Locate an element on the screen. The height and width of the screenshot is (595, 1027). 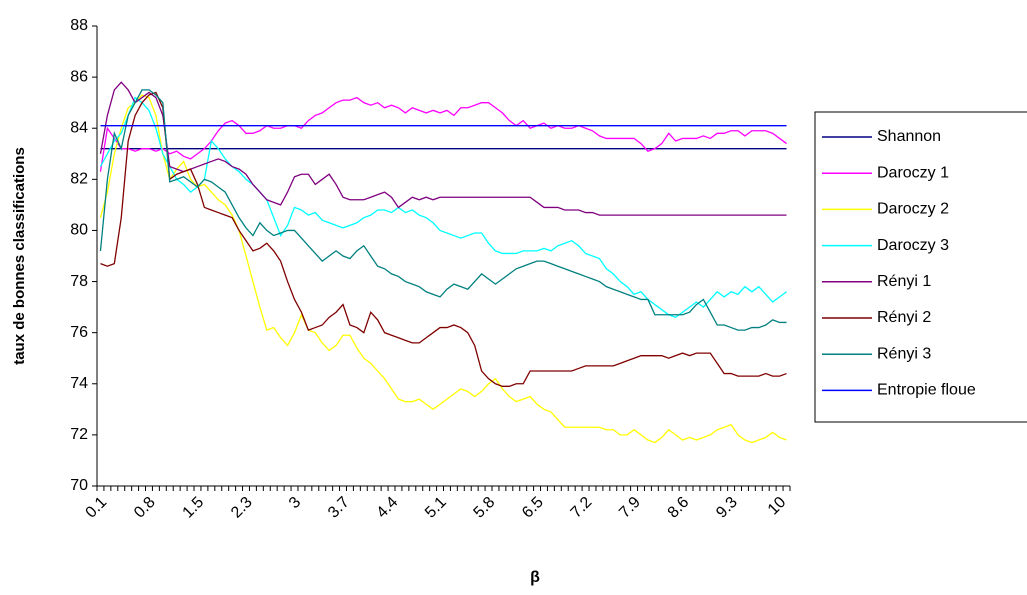
y-tick-label: 82 is located at coordinates (79, 179).